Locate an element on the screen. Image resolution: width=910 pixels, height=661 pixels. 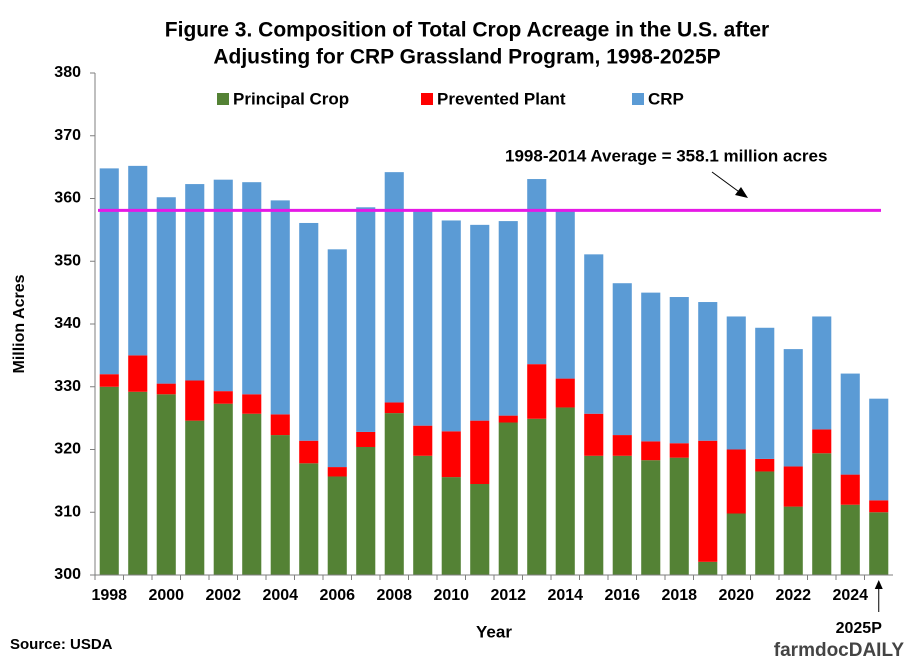
y-tick-label: 380 is located at coordinates (67, 72).